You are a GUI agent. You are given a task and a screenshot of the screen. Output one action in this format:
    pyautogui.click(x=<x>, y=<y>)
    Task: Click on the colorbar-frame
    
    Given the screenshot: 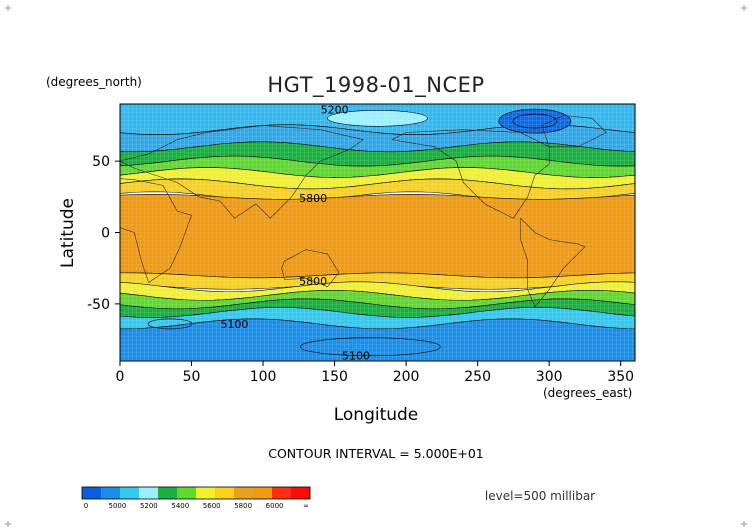 What is the action you would take?
    pyautogui.click(x=196, y=493)
    